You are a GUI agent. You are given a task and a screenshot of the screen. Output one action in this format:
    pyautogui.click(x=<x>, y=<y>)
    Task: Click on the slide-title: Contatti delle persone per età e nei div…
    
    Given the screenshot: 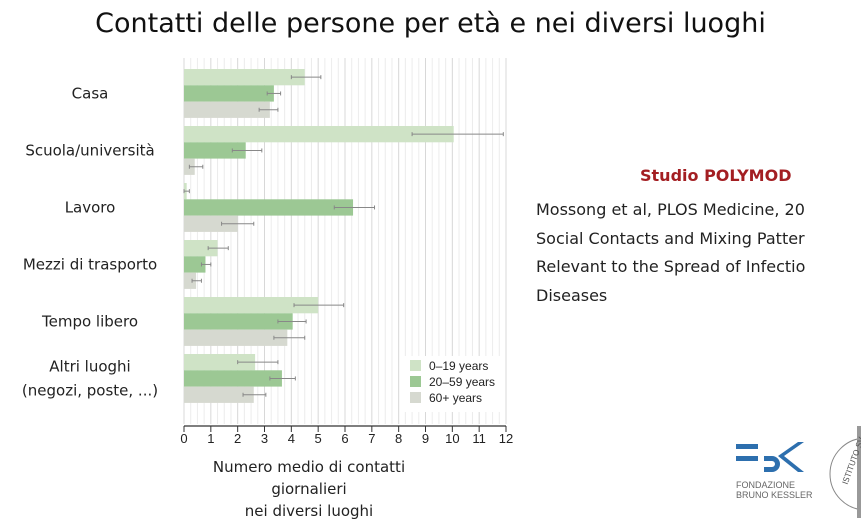 What is the action you would take?
    pyautogui.click(x=430, y=23)
    